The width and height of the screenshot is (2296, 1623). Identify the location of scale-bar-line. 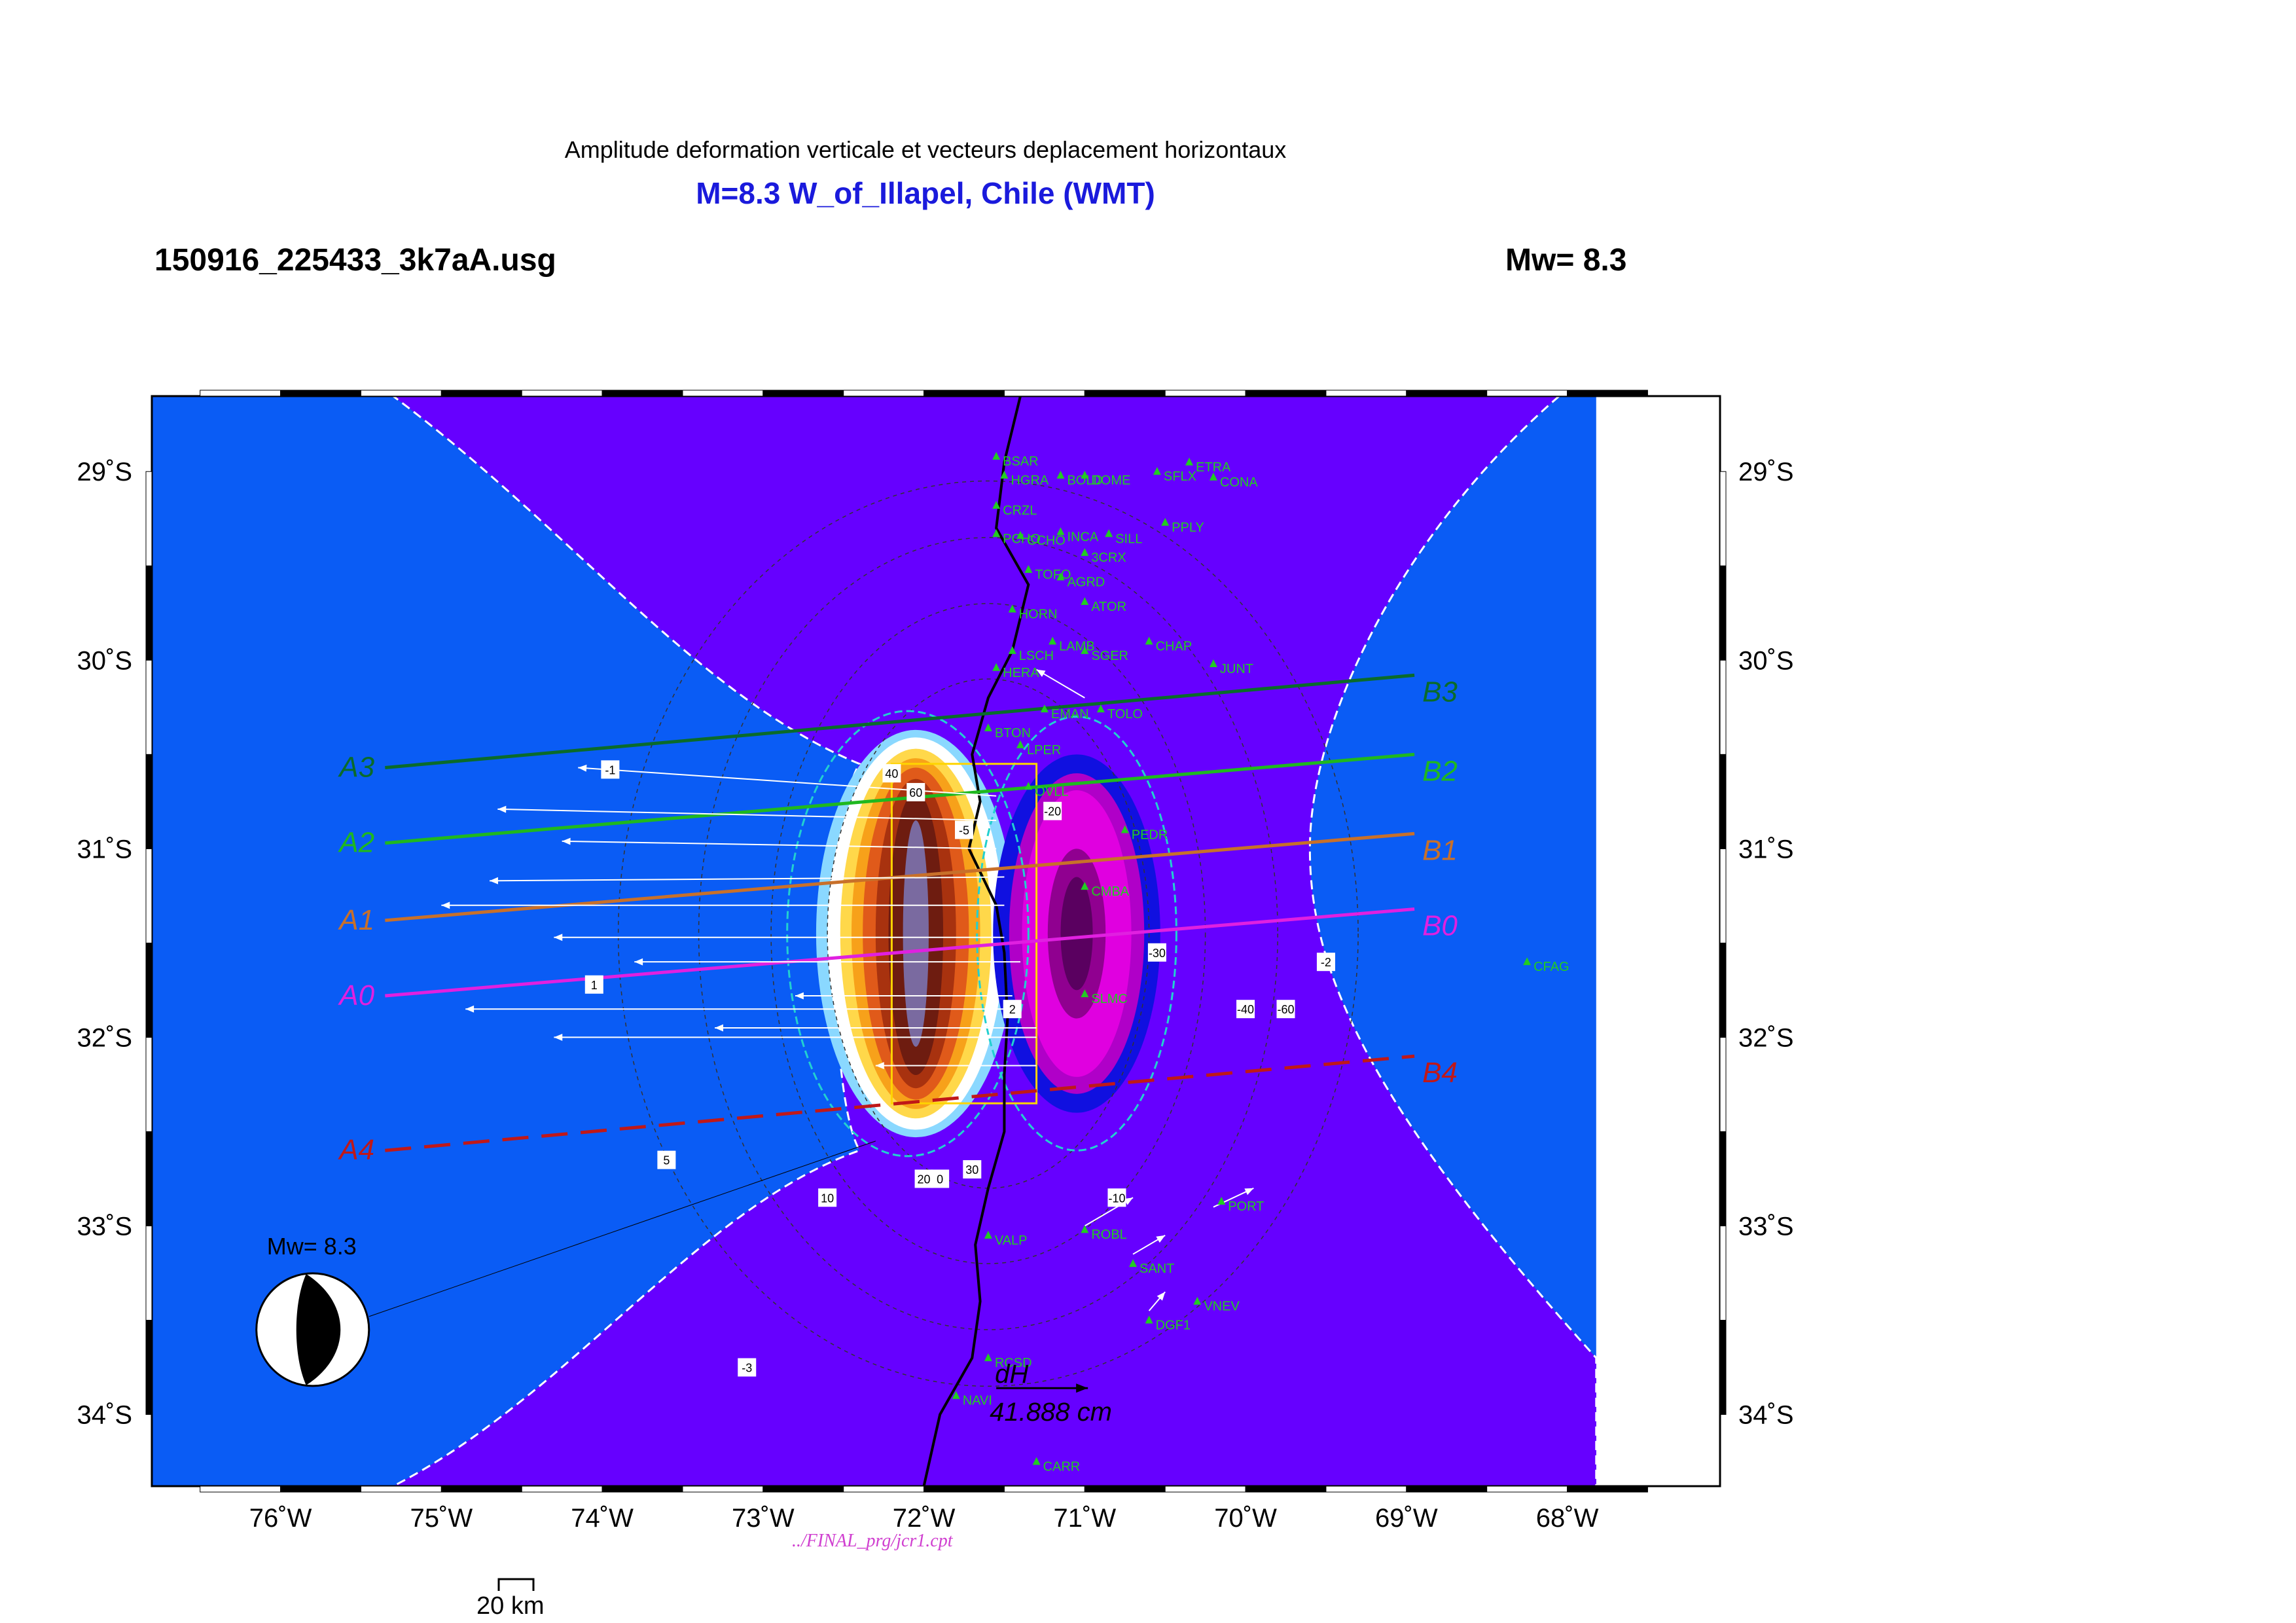
(516, 1584).